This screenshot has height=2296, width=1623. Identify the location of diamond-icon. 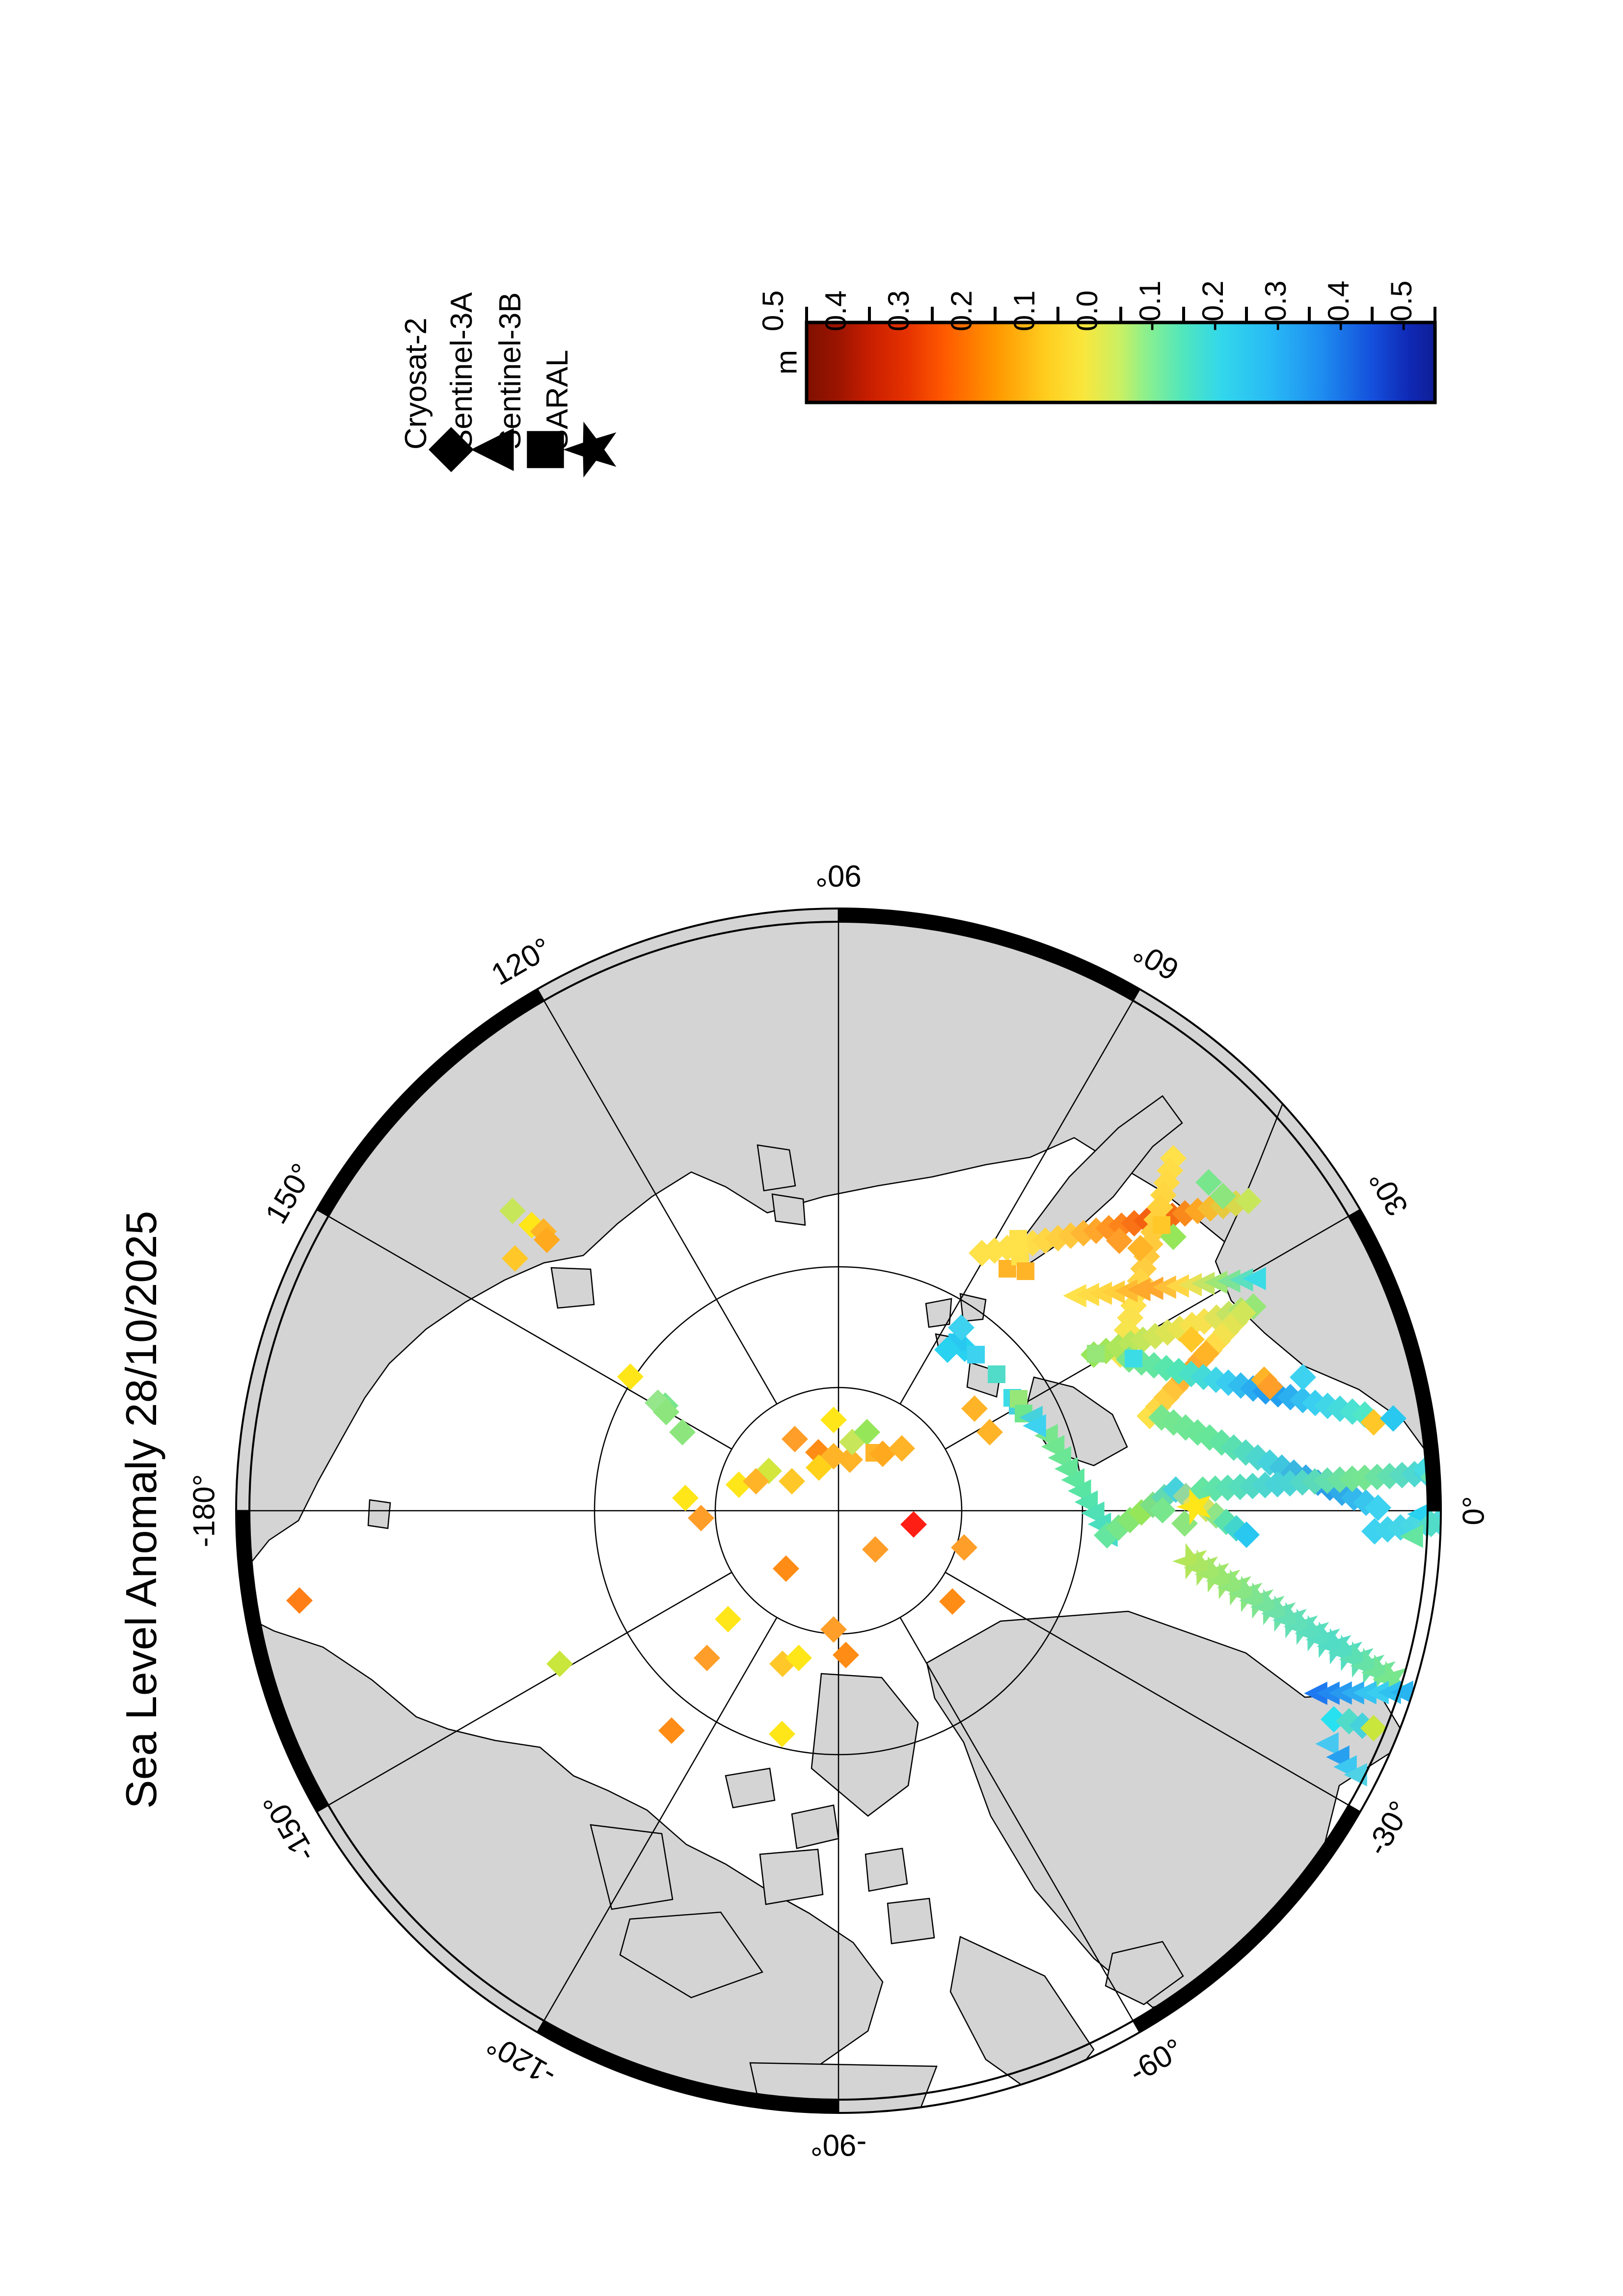
(451, 449).